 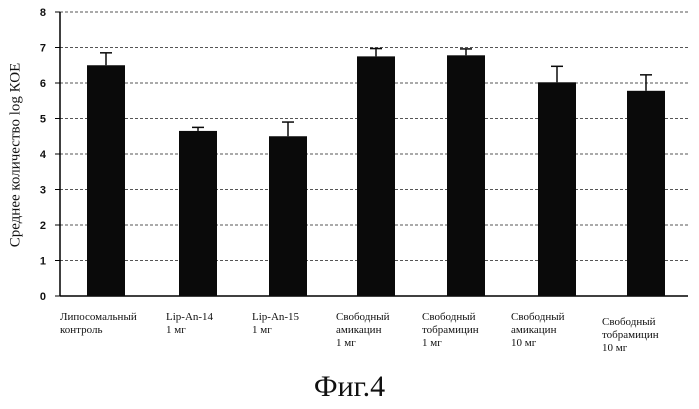 What do you see at coordinates (189, 324) in the screenshot?
I see `x-category-label: Lip-An-14 1 мг` at bounding box center [189, 324].